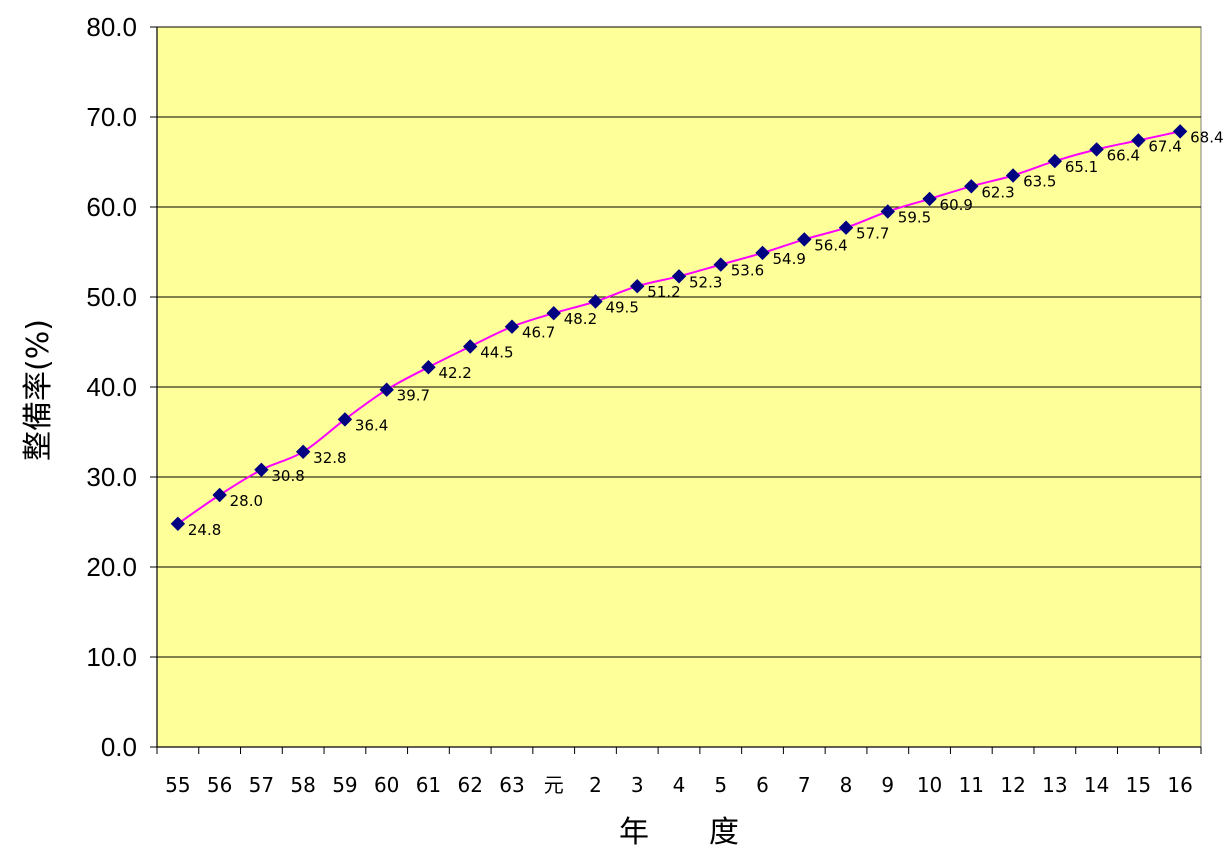 This screenshot has width=1229, height=853. Describe the element at coordinates (111, 567) in the screenshot. I see `y-tick-label: 20.0` at that location.